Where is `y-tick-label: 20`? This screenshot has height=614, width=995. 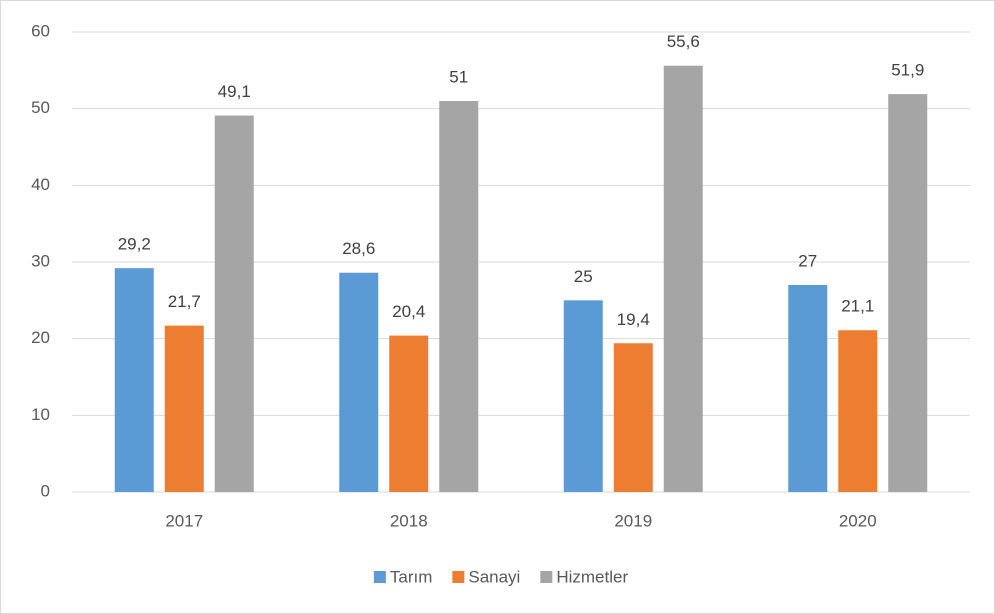
y-tick-label: 20 is located at coordinates (40, 337).